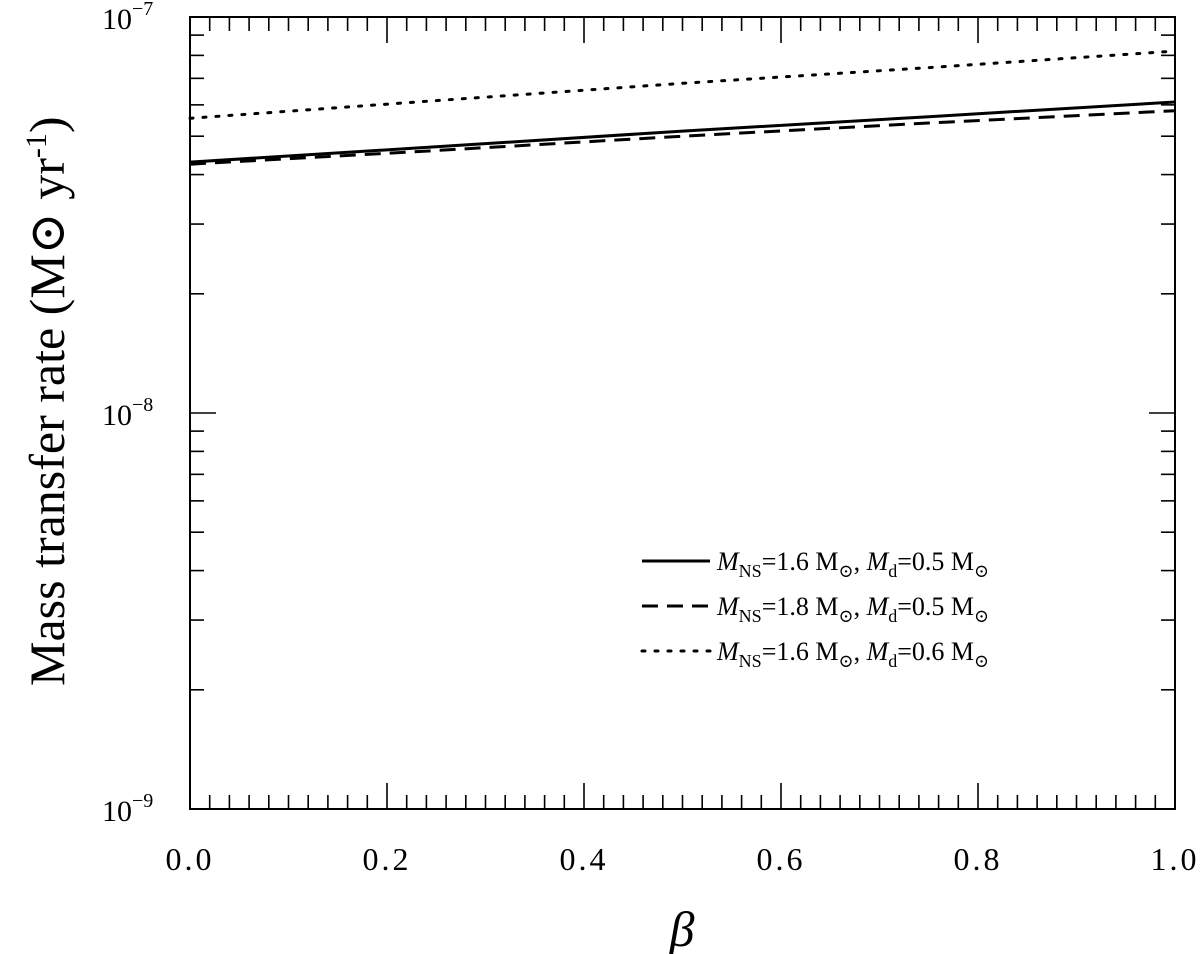  I want to click on y-tick-label: 10⁻⁷, so click(127, 18).